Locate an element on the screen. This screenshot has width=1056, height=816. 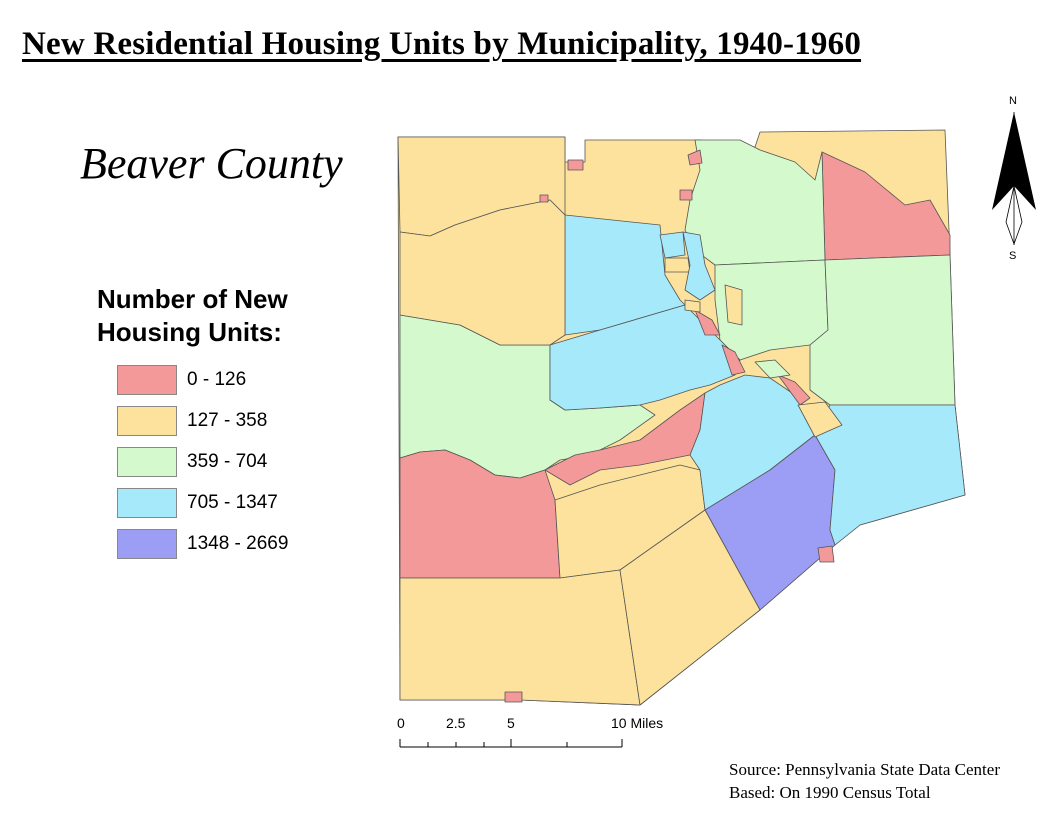
legend-label: 359 - 704 is located at coordinates (227, 461).